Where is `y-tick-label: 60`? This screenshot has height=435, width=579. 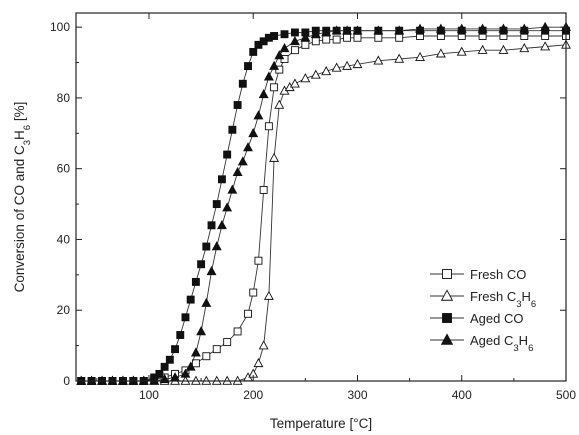
y-tick-label: 60 is located at coordinates (64, 169).